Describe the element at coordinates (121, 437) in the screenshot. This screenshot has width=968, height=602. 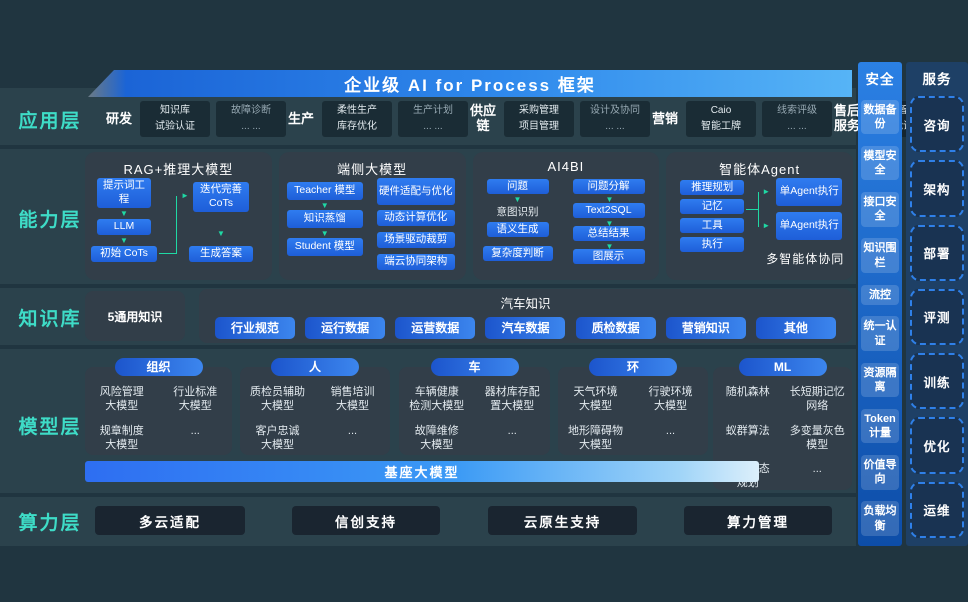
I see `model-item: 规章制度 大模型` at that location.